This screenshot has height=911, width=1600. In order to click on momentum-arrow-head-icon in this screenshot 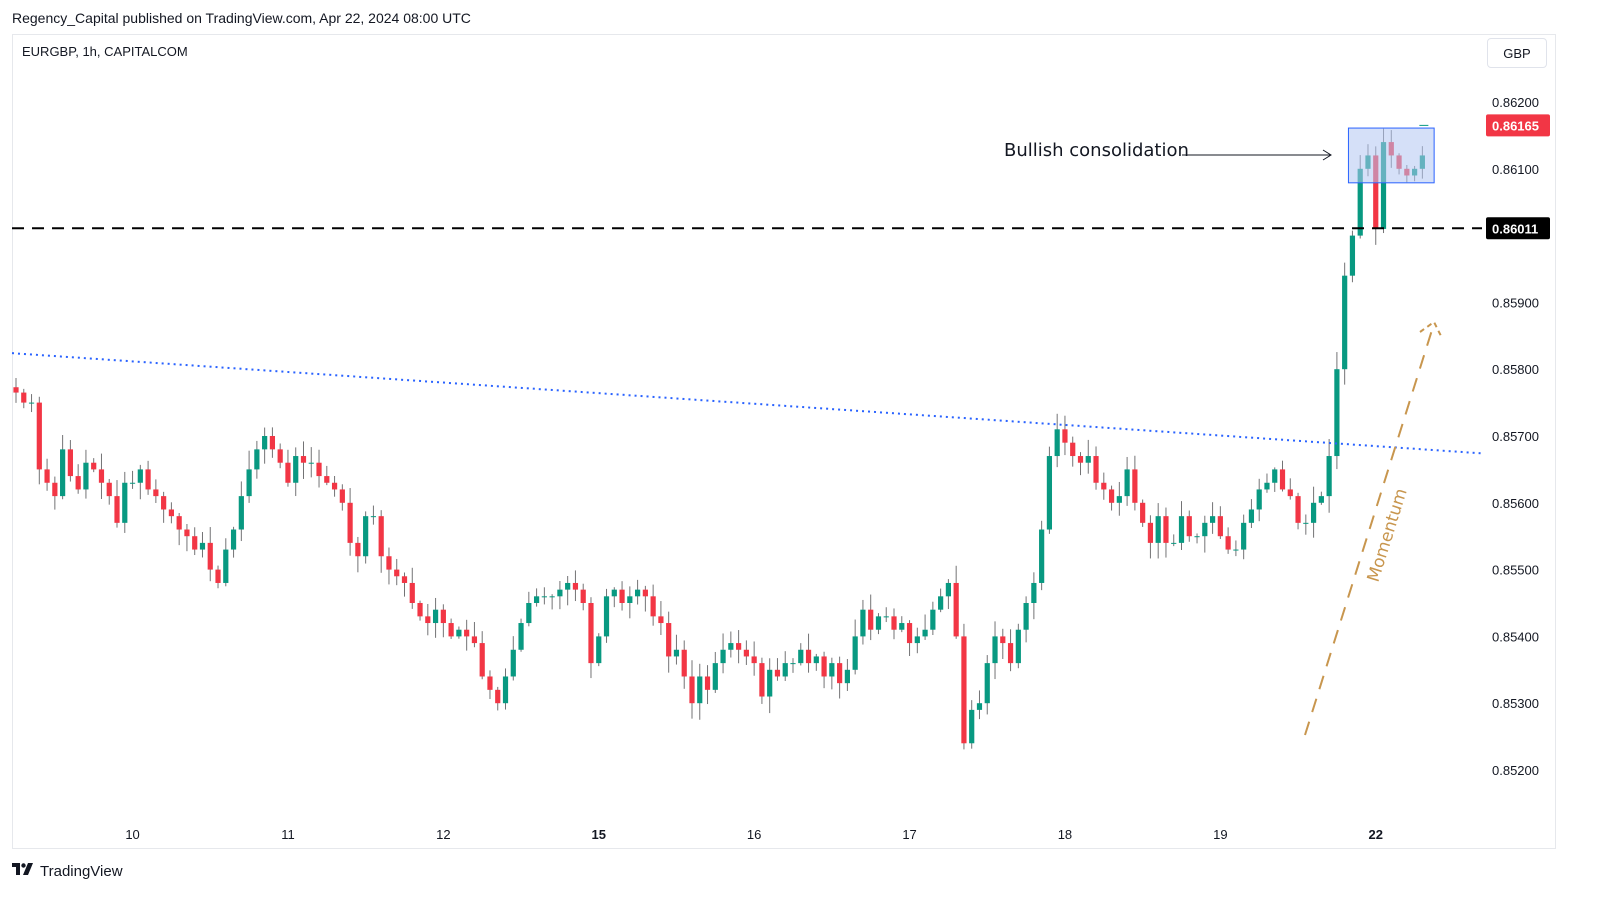, I will do `click(1431, 329)`.